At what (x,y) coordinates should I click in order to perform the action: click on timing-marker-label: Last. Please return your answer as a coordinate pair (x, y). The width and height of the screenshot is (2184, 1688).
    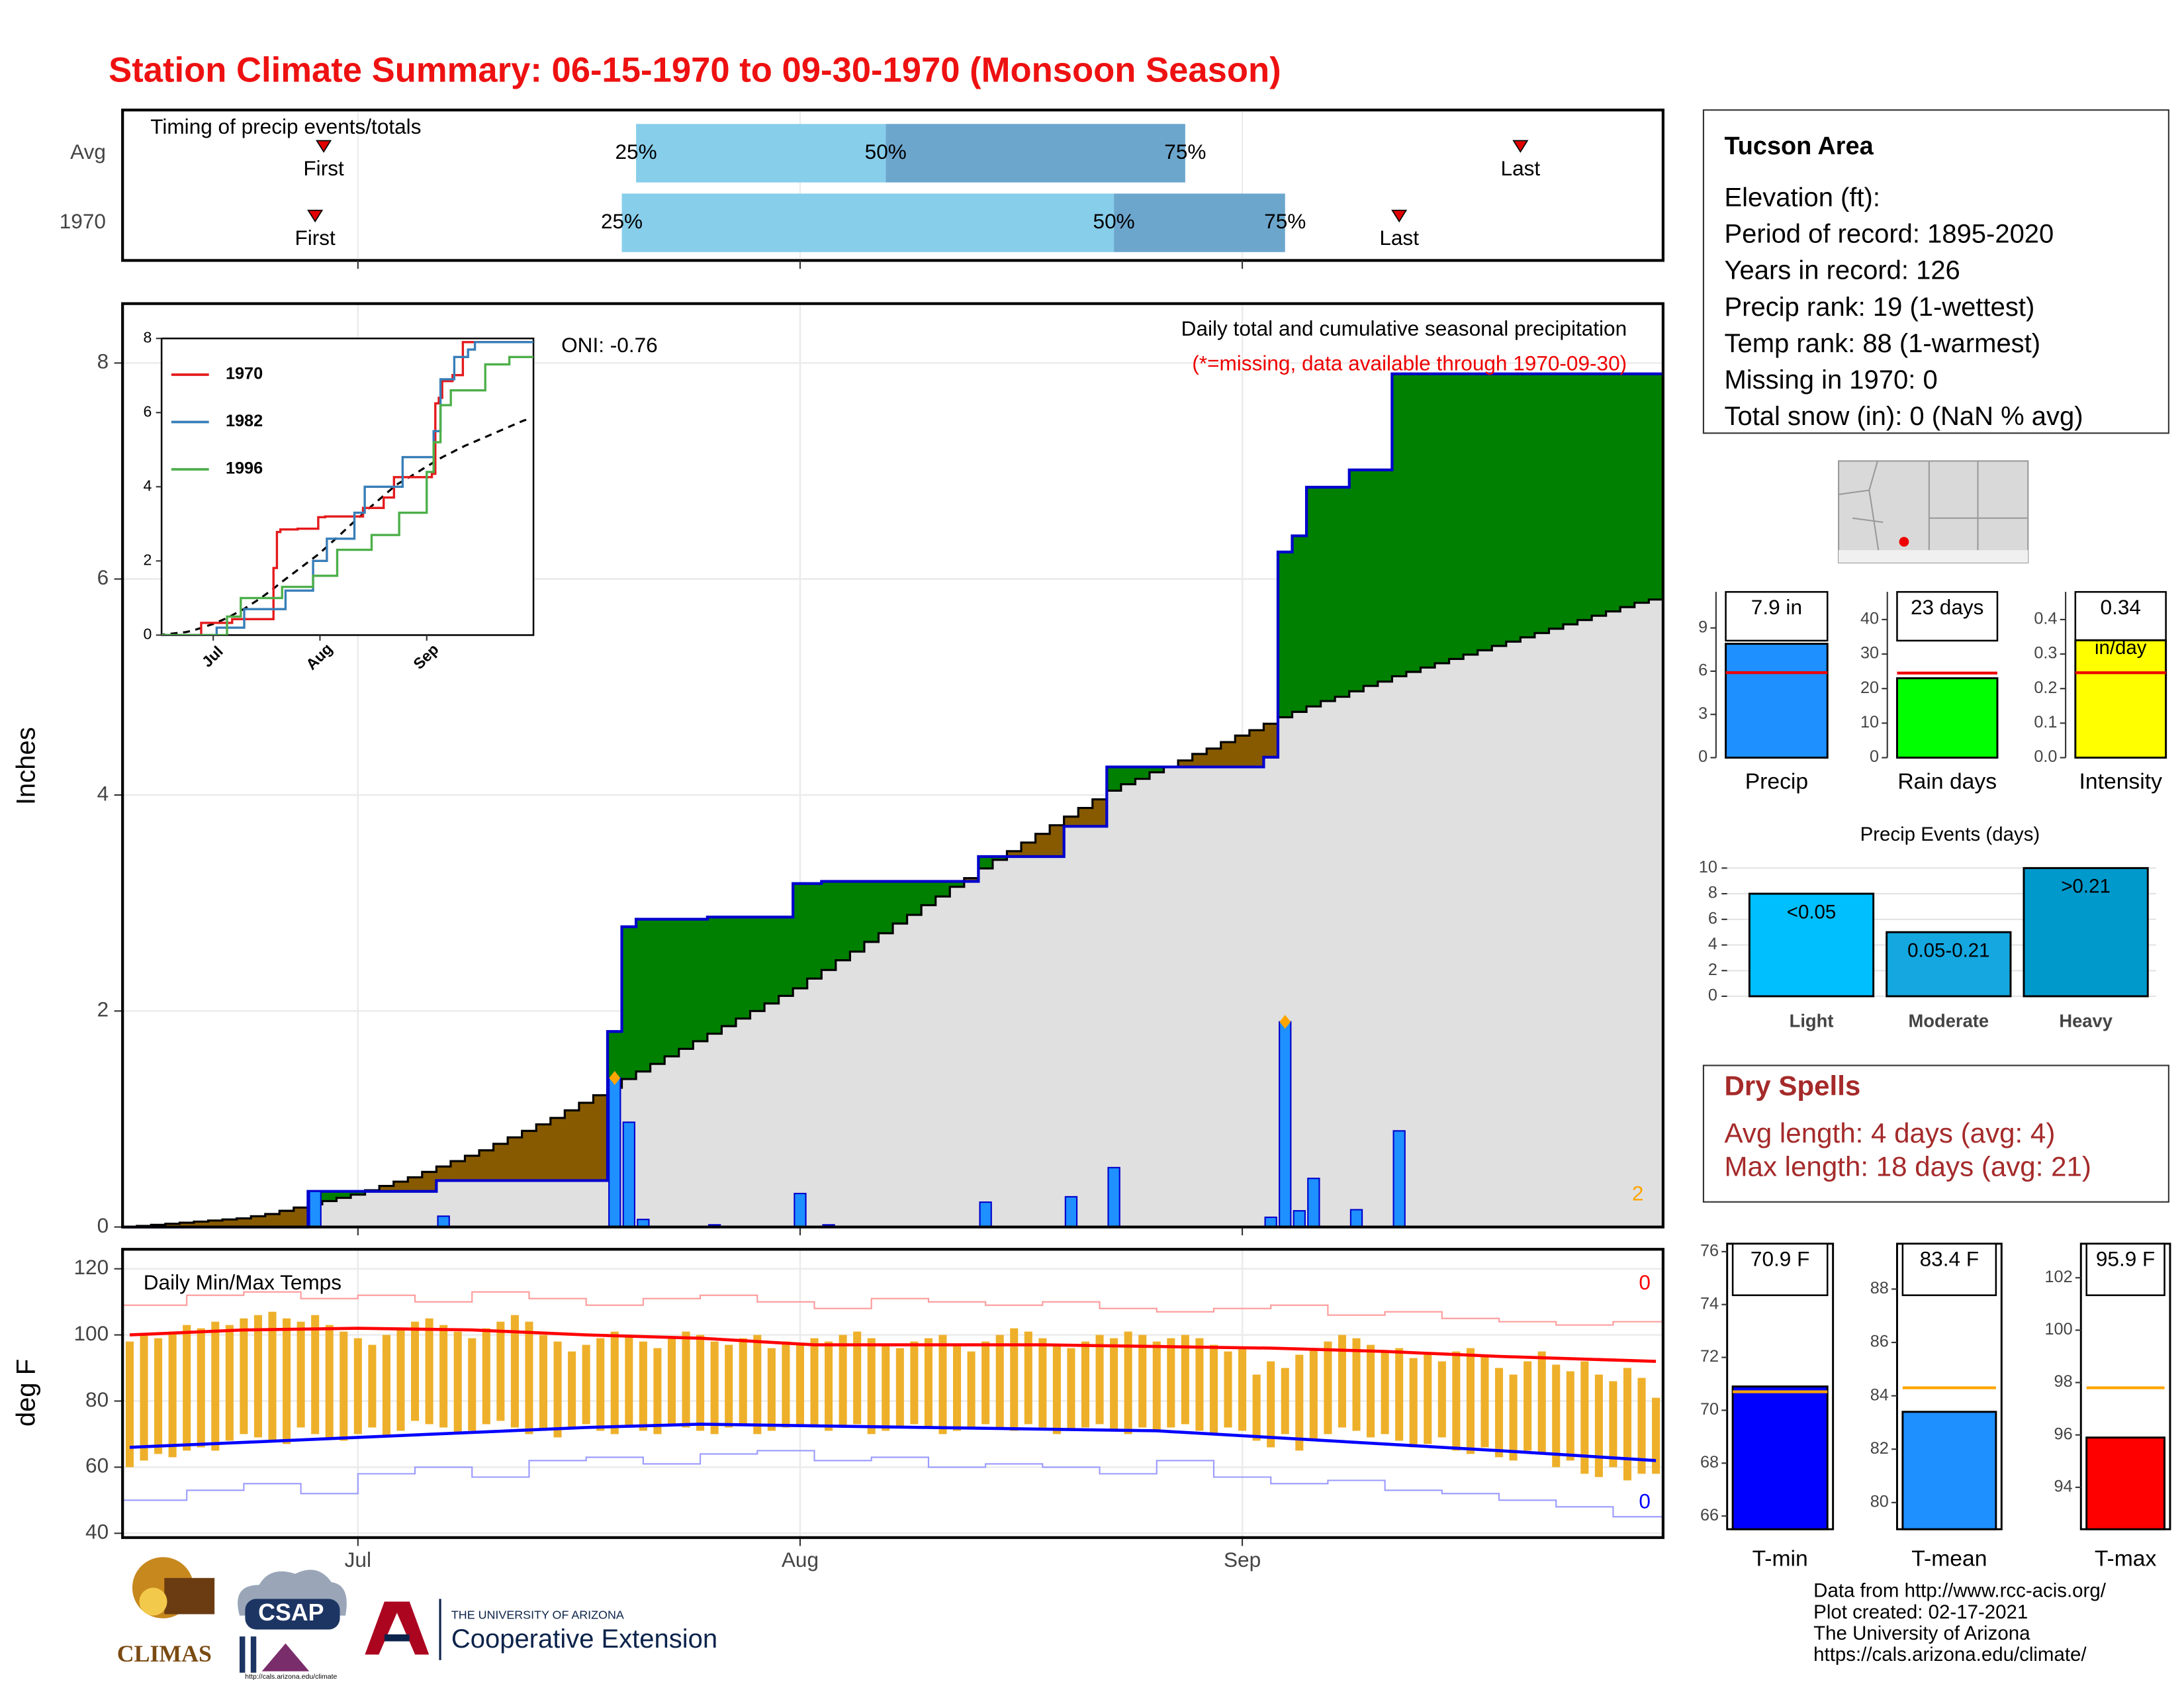
    Looking at the image, I should click on (1521, 168).